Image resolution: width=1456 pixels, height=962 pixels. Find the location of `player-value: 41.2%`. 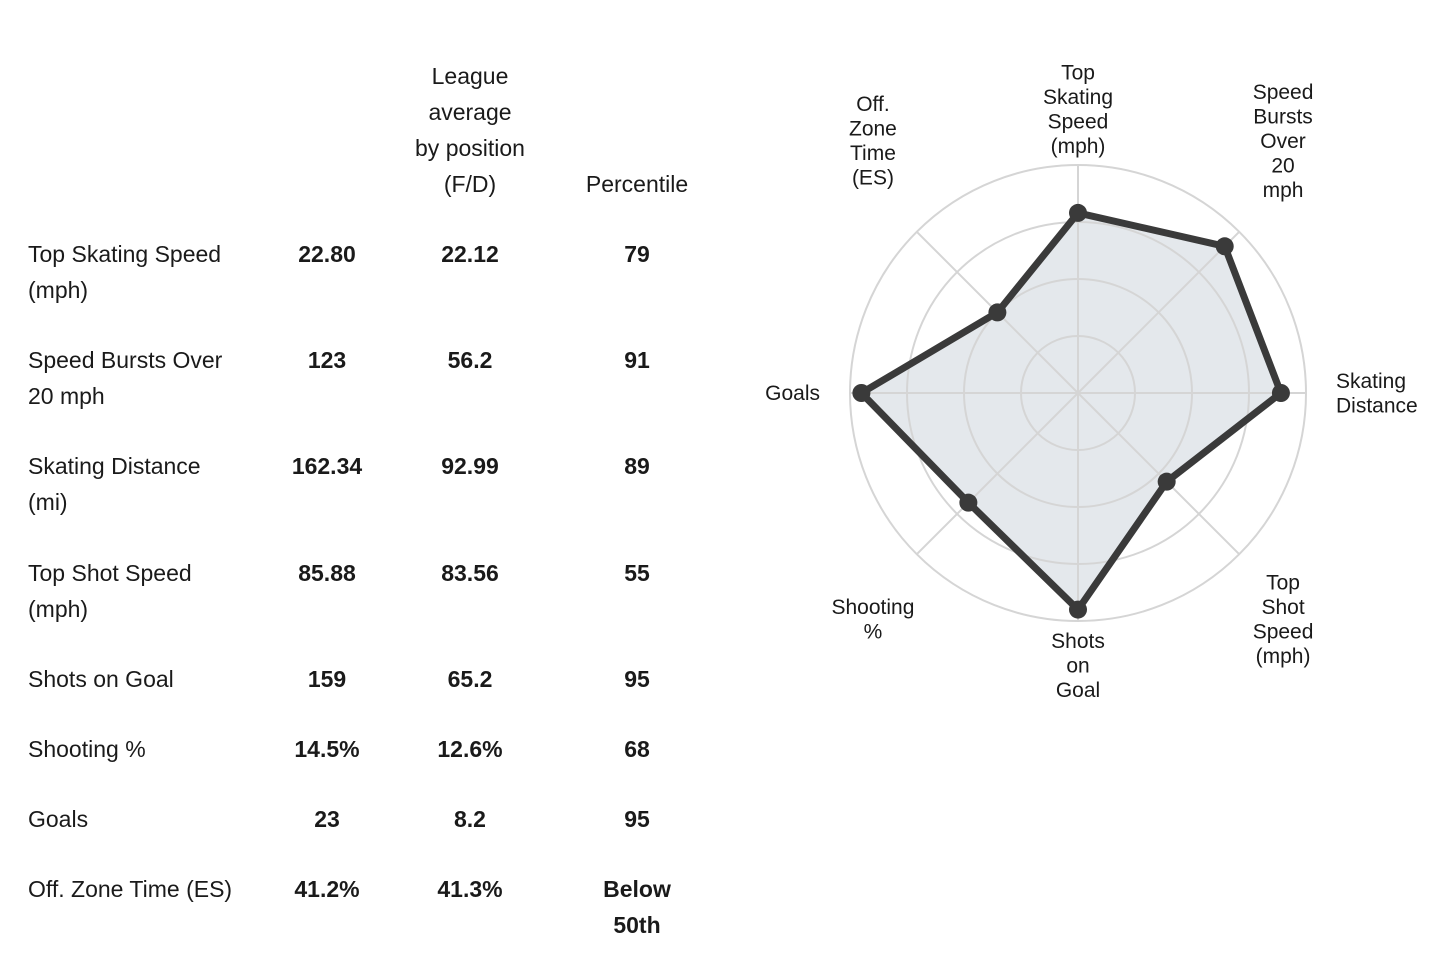

player-value: 41.2% is located at coordinates (327, 889).